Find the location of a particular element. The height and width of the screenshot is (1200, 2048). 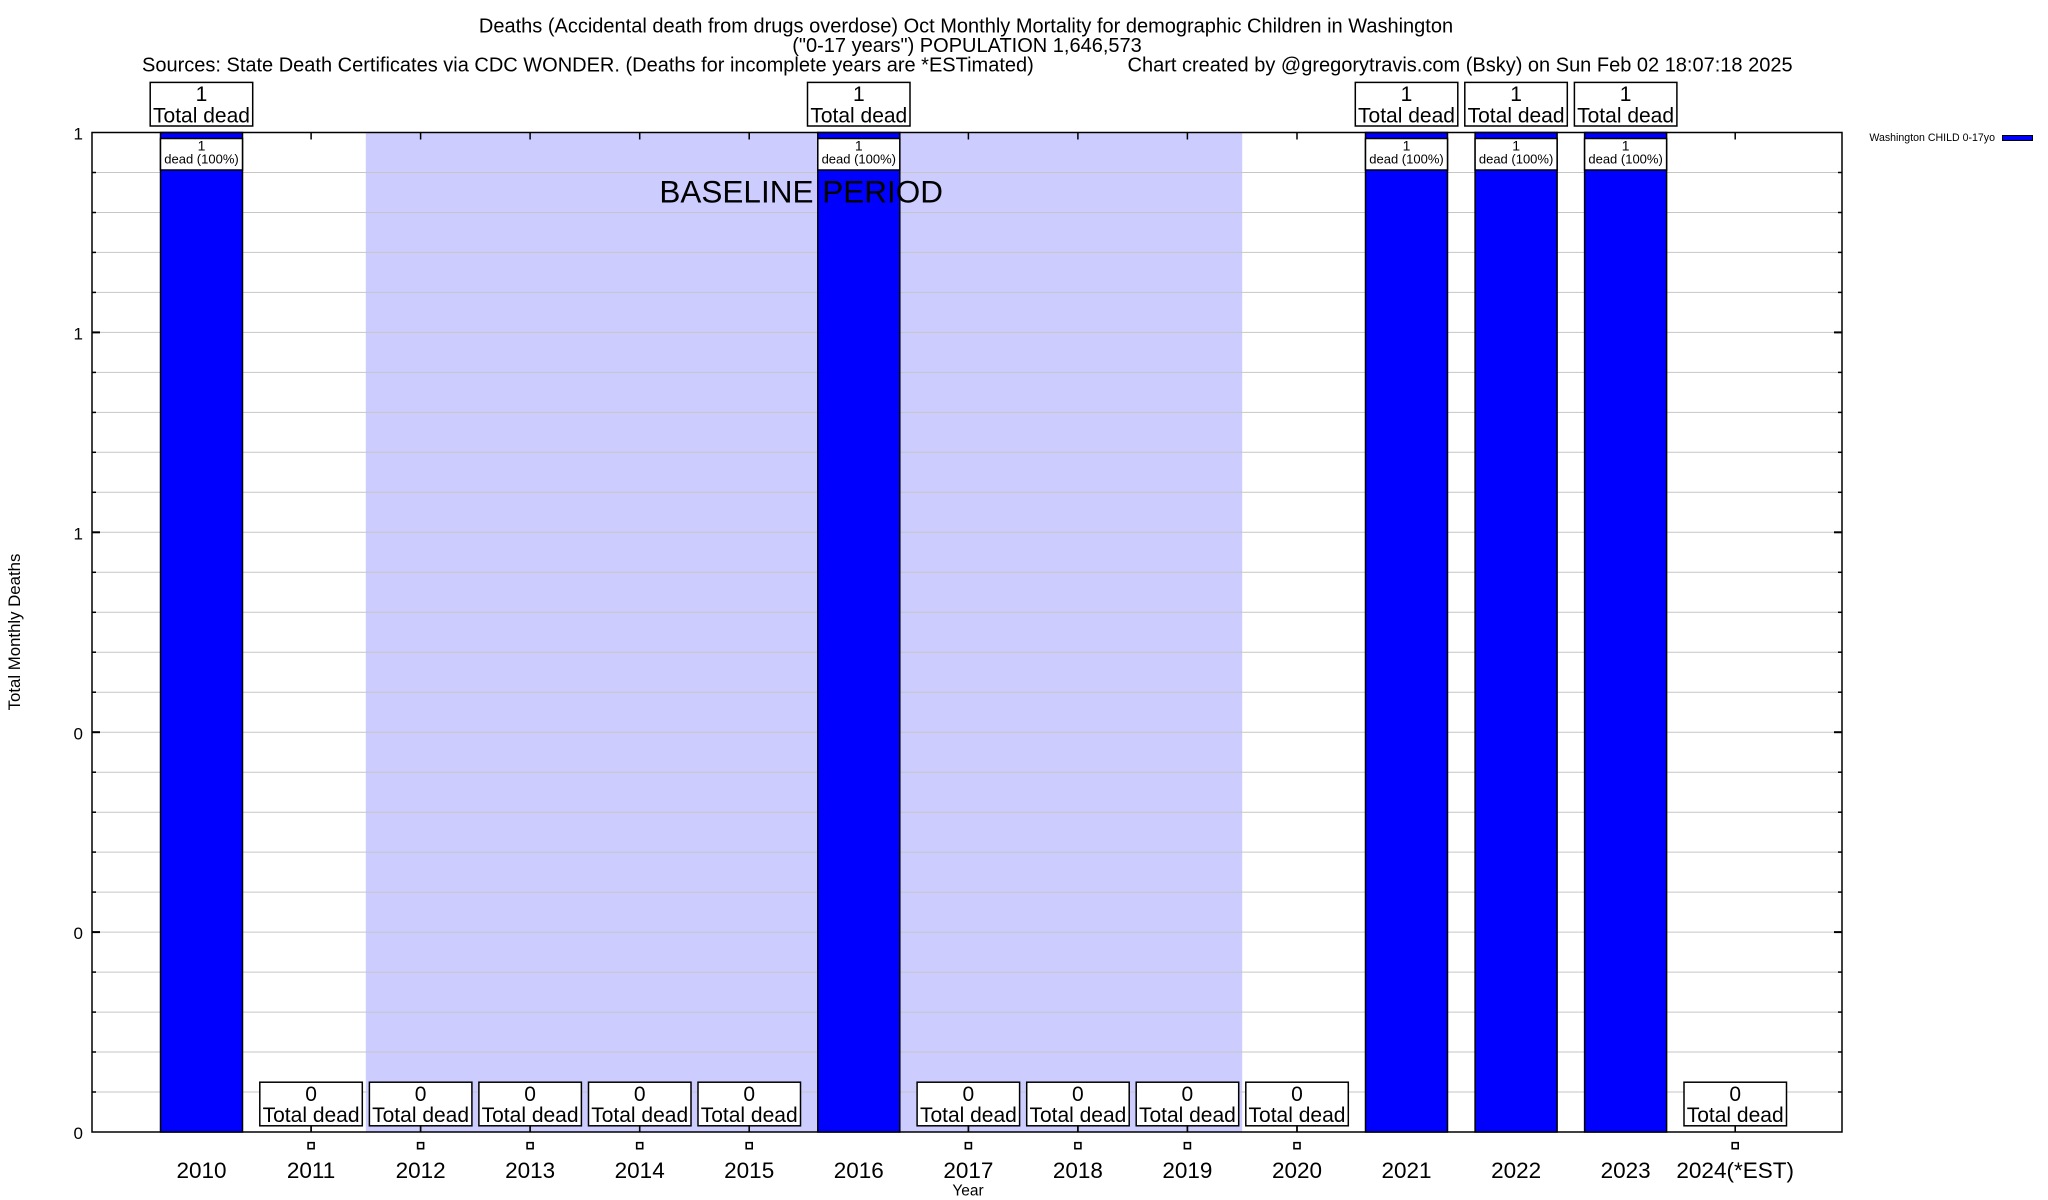

svg-text: Washington CHILD 0-17yo is located at coordinates (1932, 138).